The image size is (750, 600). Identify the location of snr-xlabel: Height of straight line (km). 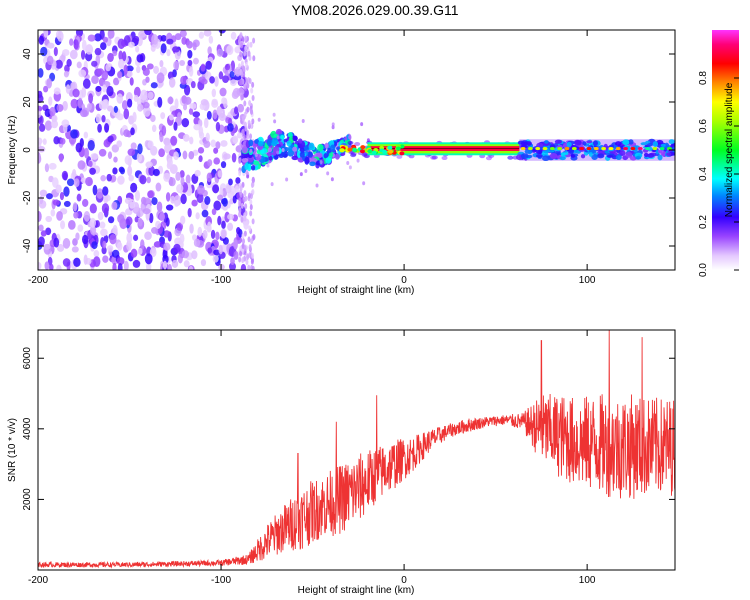
(356, 590).